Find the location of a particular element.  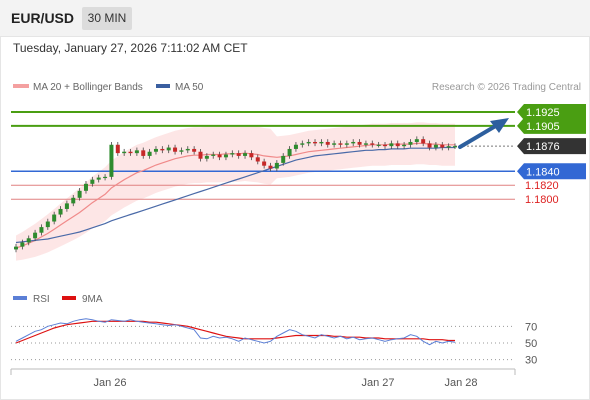

level-label-1-1905: 1.1905 is located at coordinates (551, 125).